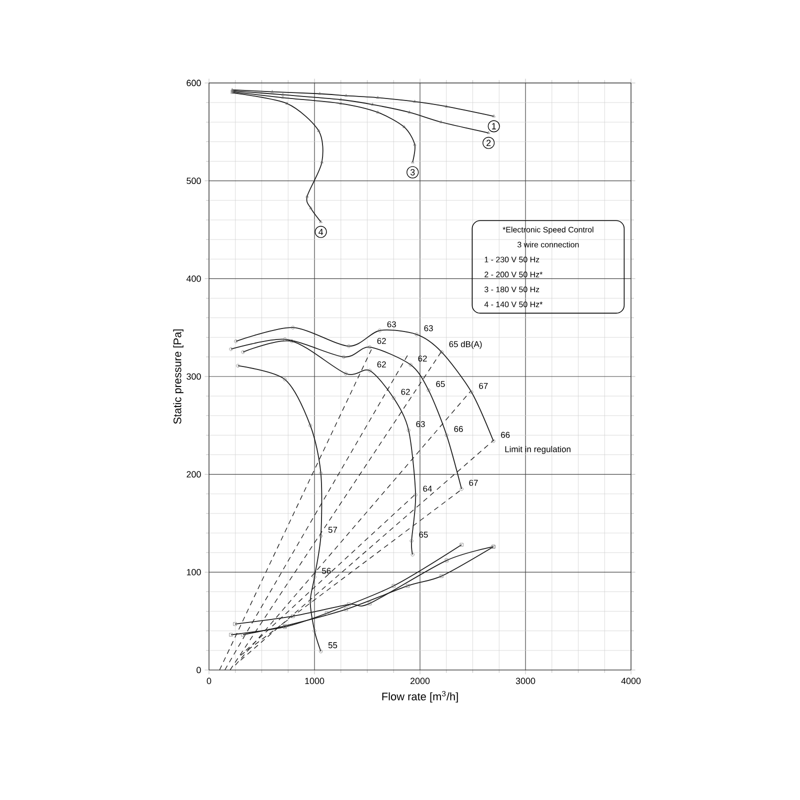  I want to click on y-tick-label: 0, so click(198, 670).